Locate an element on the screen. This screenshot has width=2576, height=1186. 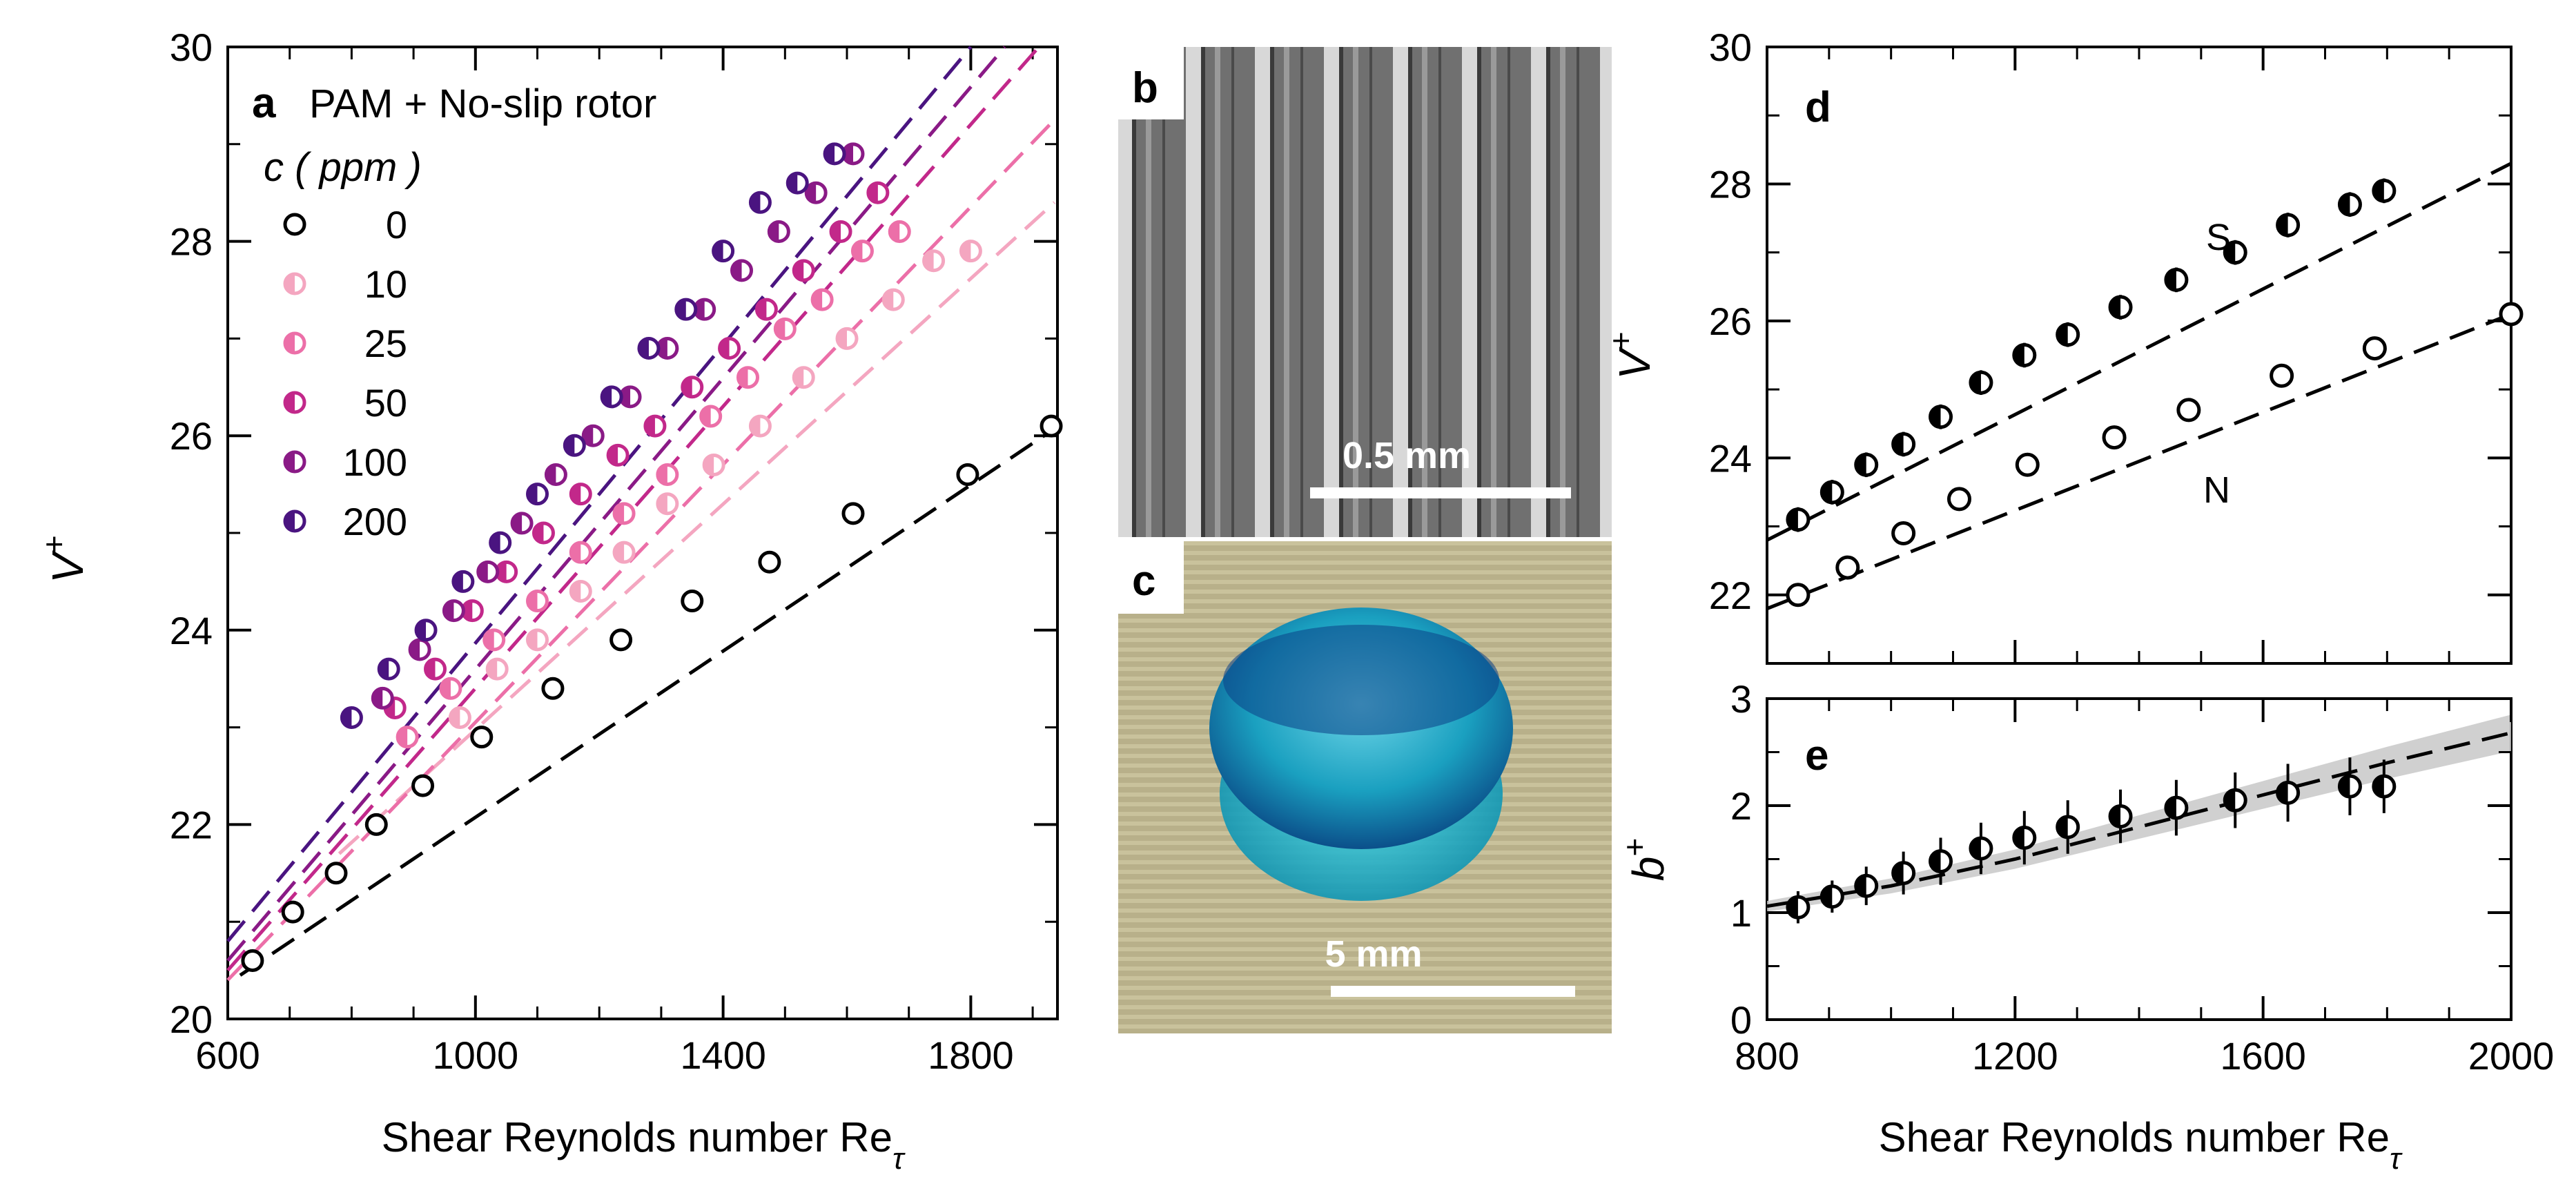
panel-e-confidence-band is located at coordinates (2139, 813).